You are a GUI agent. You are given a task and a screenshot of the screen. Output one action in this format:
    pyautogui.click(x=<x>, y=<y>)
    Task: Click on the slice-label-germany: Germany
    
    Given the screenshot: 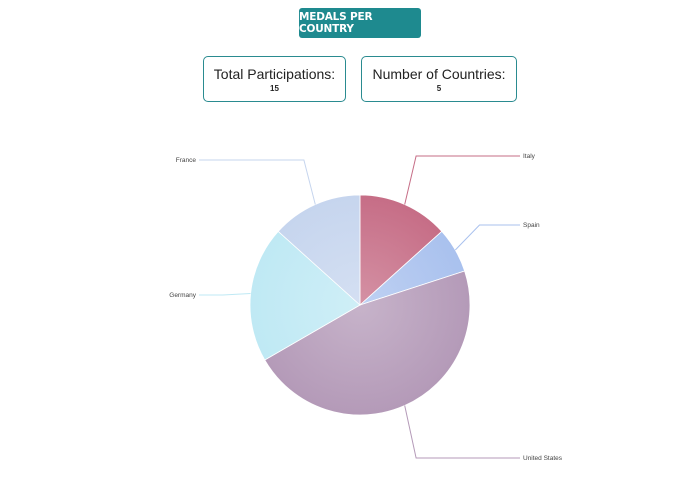 What is the action you would take?
    pyautogui.click(x=182, y=295)
    